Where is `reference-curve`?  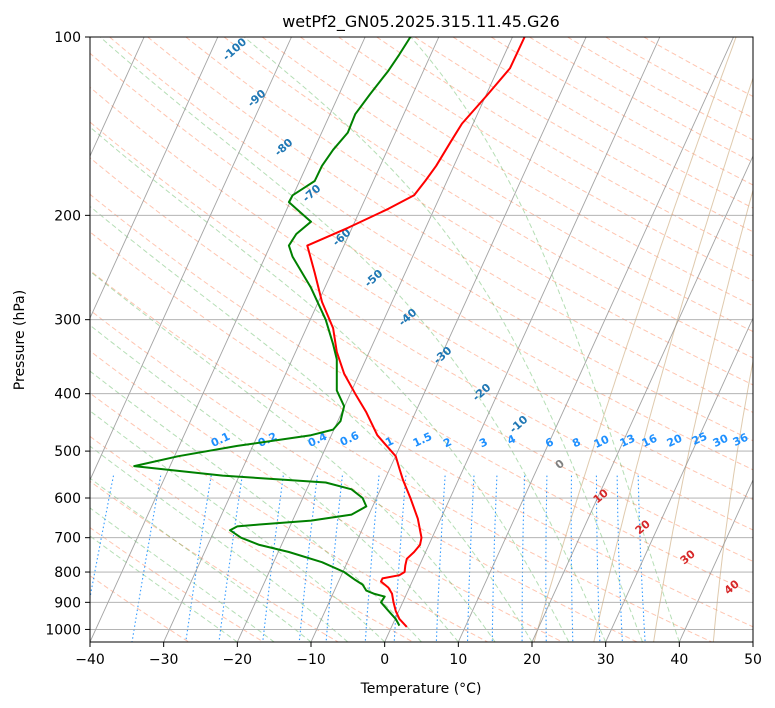
reference-curve is located at coordinates (703, 415).